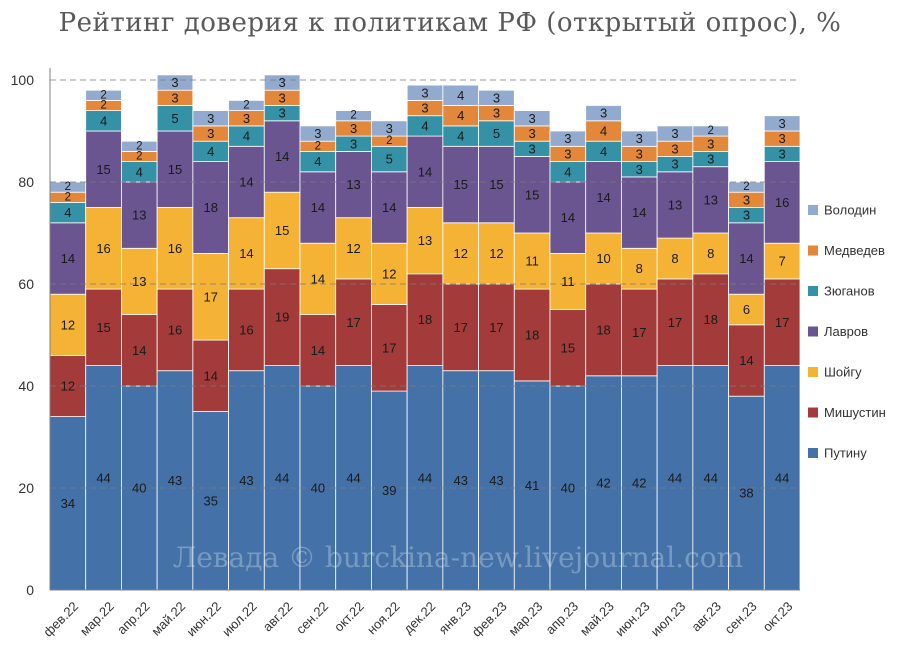  I want to click on data-label: 38, so click(746, 493).